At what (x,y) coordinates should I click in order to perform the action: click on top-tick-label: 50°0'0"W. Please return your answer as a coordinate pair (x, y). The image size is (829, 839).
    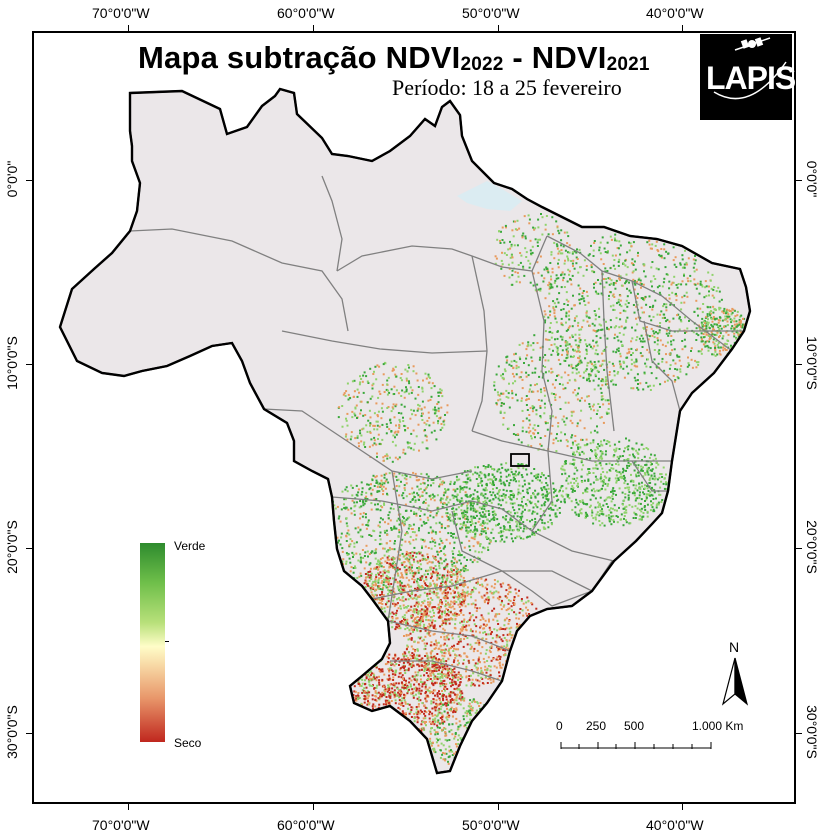
    Looking at the image, I should click on (491, 13).